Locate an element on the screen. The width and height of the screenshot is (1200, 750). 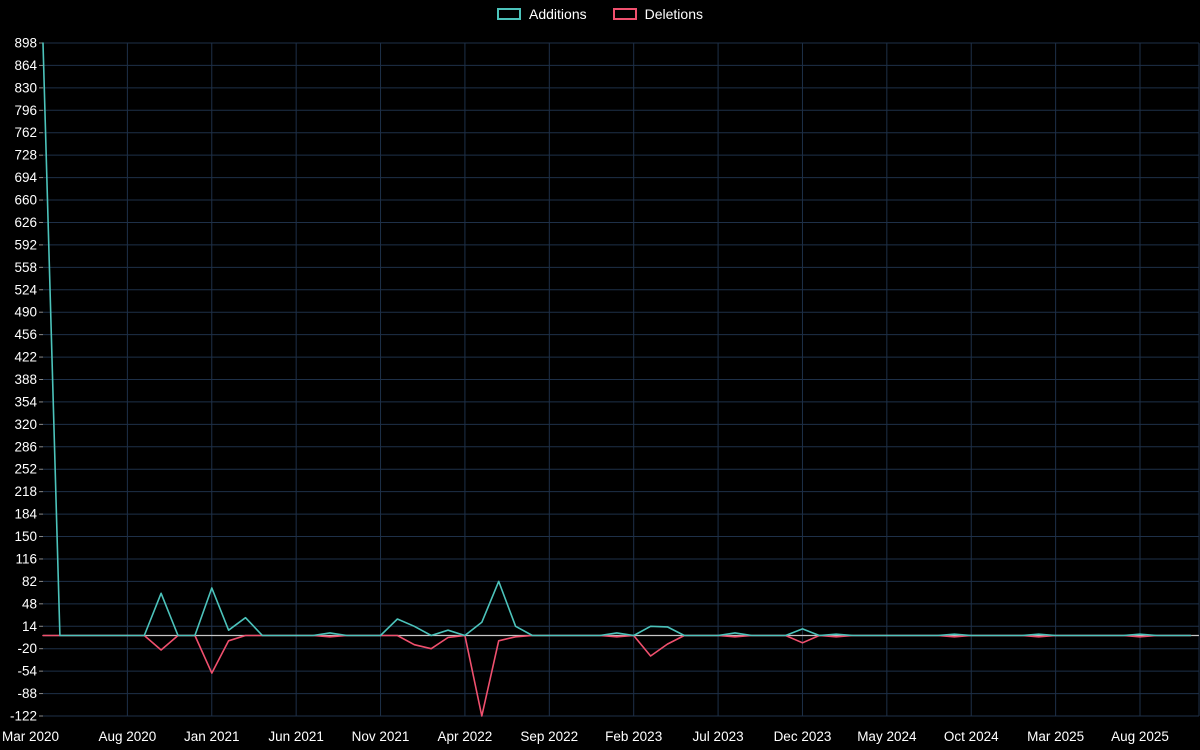
legend-item-additions: Additions is located at coordinates (542, 14).